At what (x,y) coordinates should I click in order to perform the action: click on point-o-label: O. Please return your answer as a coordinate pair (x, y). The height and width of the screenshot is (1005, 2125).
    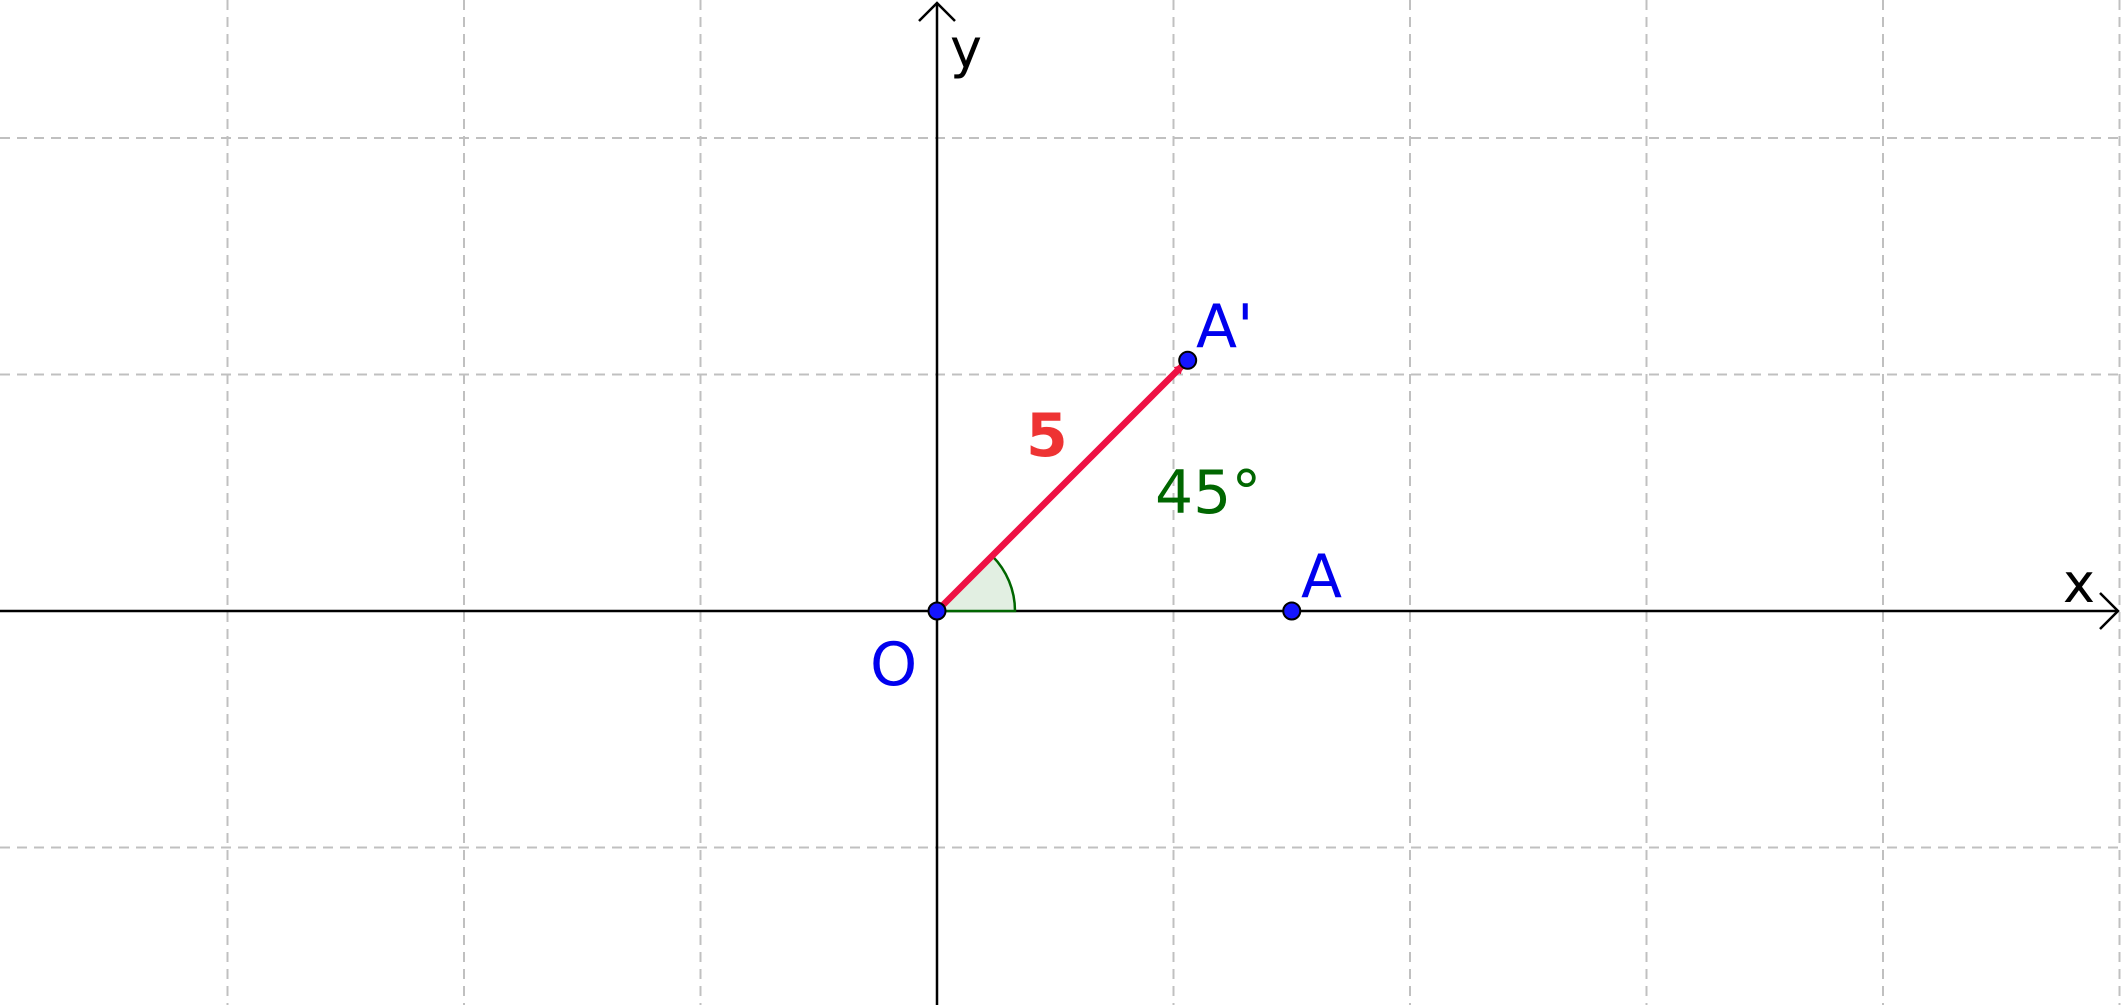
    Looking at the image, I should click on (893, 665).